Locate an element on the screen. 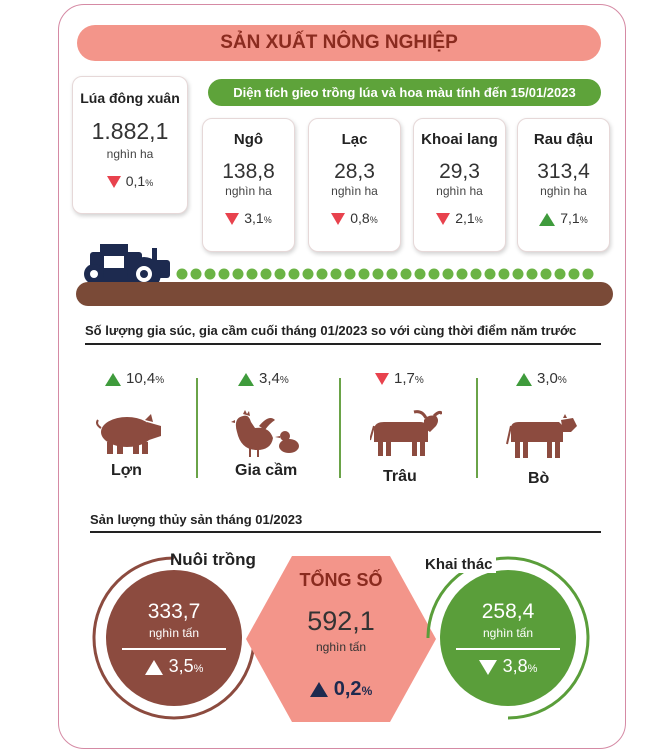 Image resolution: width=650 pixels, height=756 pixels. crop-change-value: 2,1 is located at coordinates (465, 218).